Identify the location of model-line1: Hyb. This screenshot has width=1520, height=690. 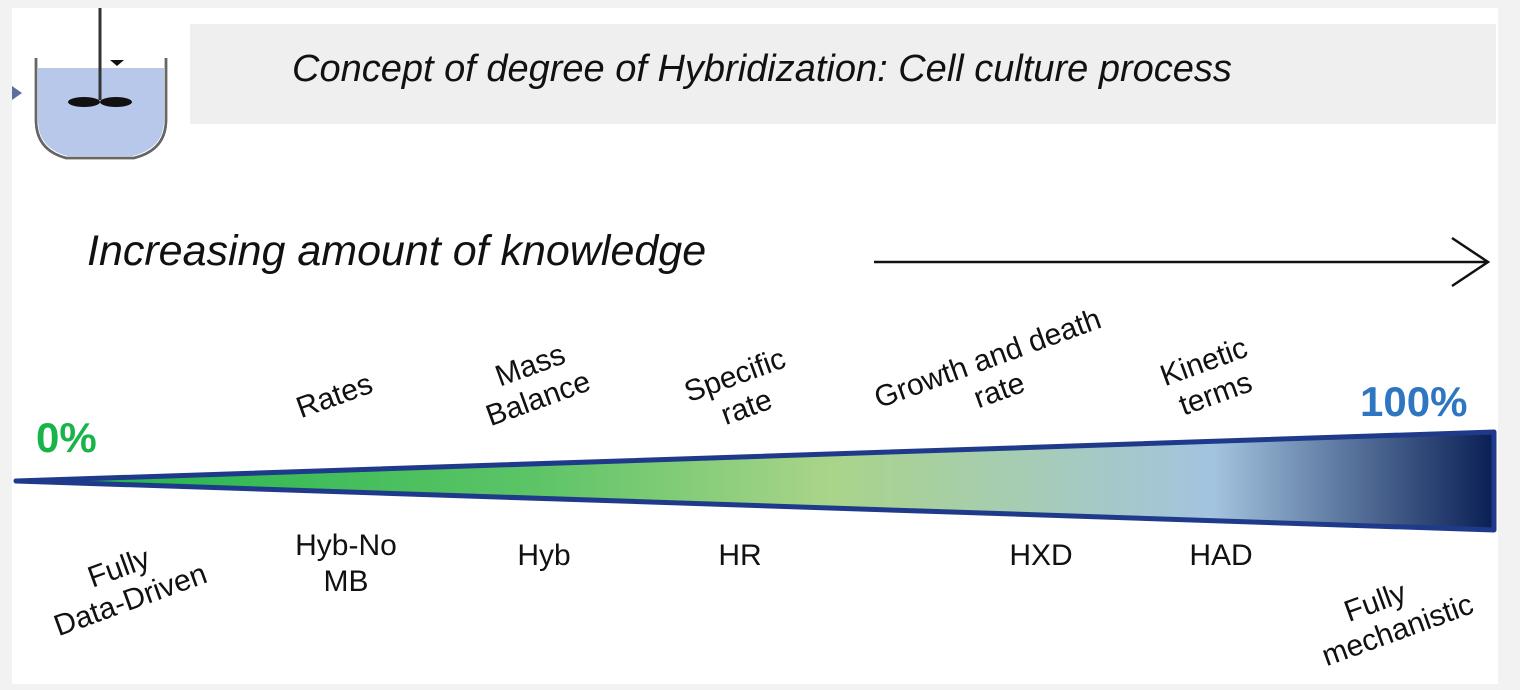
(544, 555).